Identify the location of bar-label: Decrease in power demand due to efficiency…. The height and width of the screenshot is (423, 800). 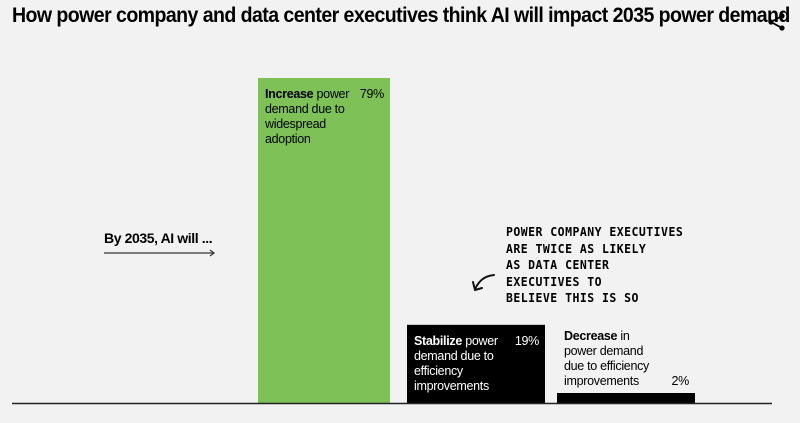
(606, 359).